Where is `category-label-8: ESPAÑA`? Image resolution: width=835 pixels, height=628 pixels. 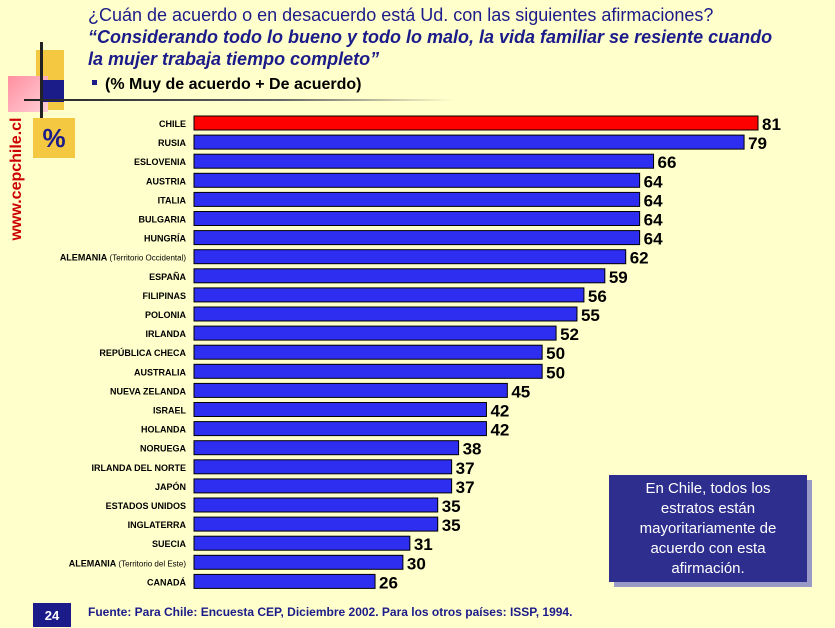
category-label-8: ESPAÑA is located at coordinates (167, 277).